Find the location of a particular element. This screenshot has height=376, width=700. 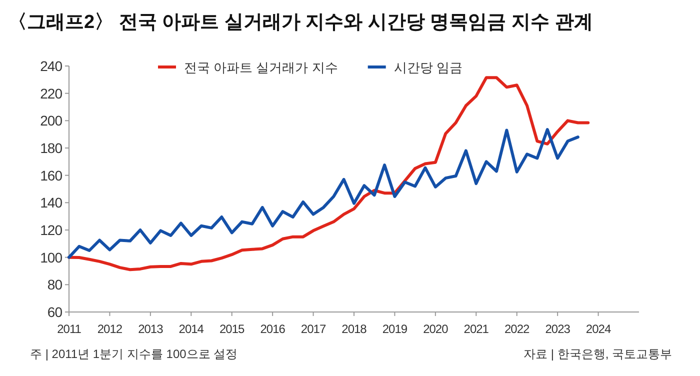

y-tick-label: 180 is located at coordinates (51, 148).